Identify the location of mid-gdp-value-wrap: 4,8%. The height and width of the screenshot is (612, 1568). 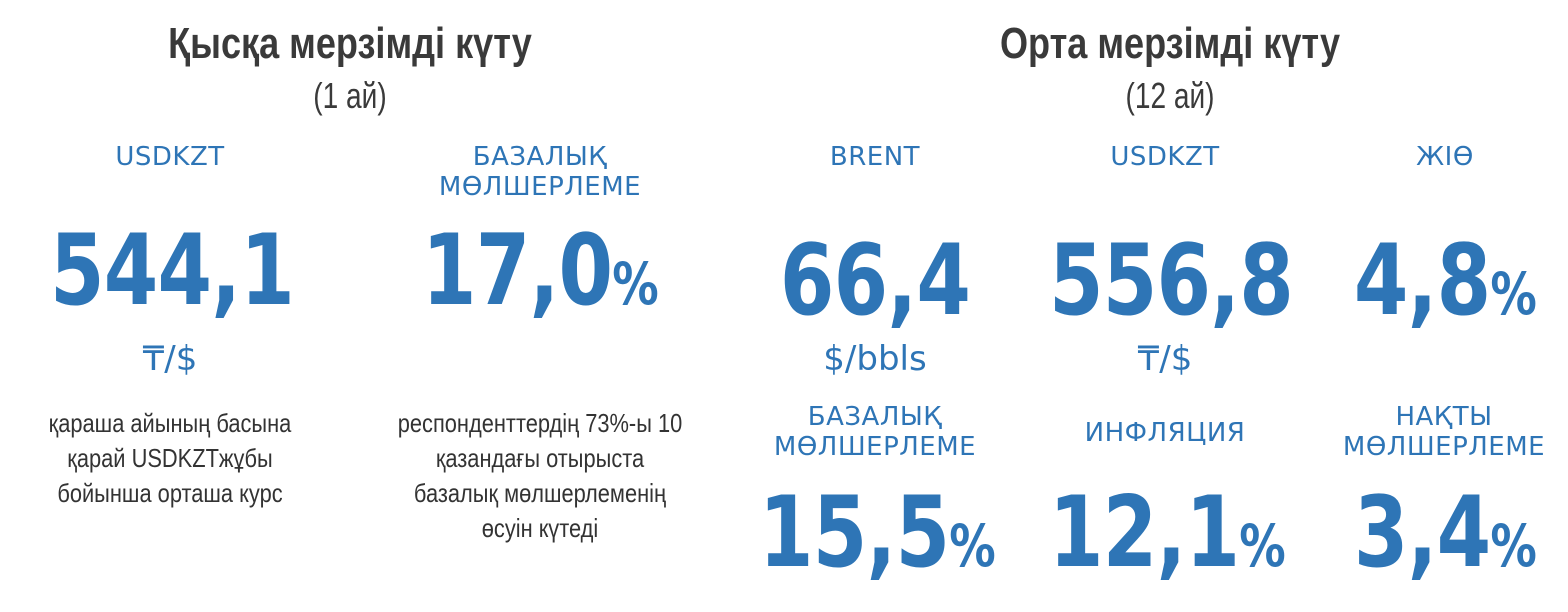
(1445, 281).